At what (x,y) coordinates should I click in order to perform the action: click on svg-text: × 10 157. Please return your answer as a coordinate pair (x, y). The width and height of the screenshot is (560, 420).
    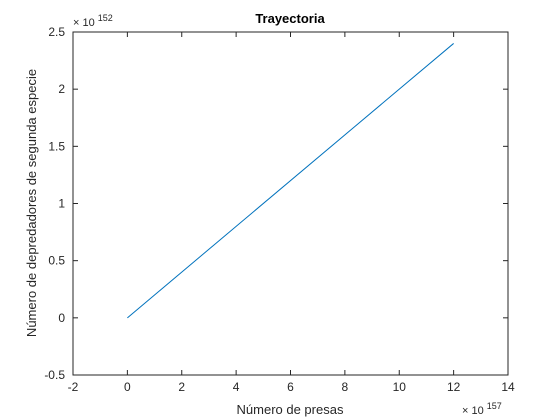
    Looking at the image, I should click on (482, 409).